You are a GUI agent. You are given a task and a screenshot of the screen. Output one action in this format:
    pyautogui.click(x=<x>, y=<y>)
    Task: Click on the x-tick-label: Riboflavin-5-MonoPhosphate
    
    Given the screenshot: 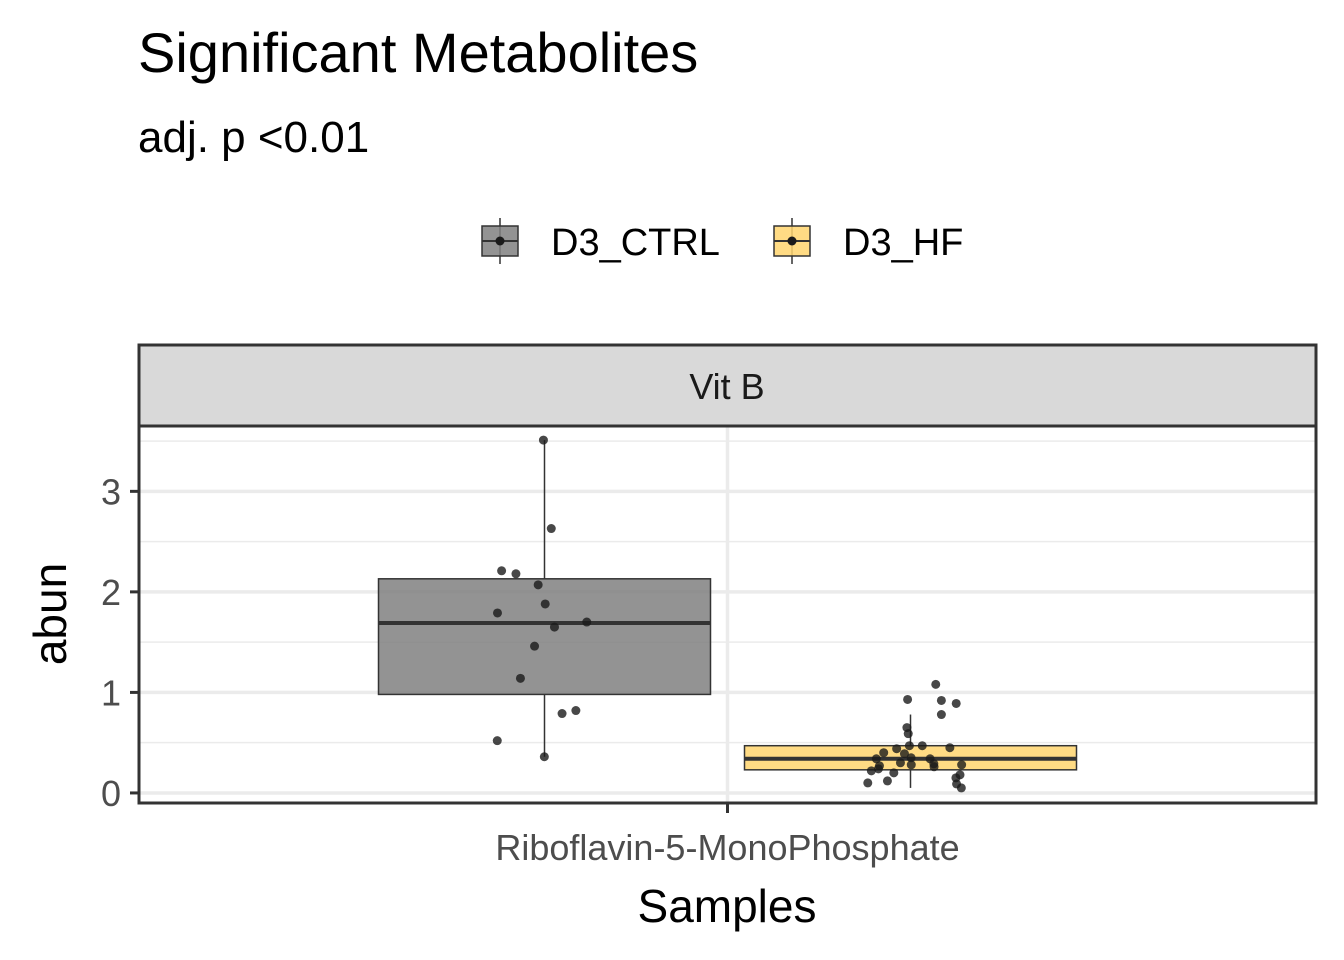 What is the action you would take?
    pyautogui.click(x=727, y=847)
    